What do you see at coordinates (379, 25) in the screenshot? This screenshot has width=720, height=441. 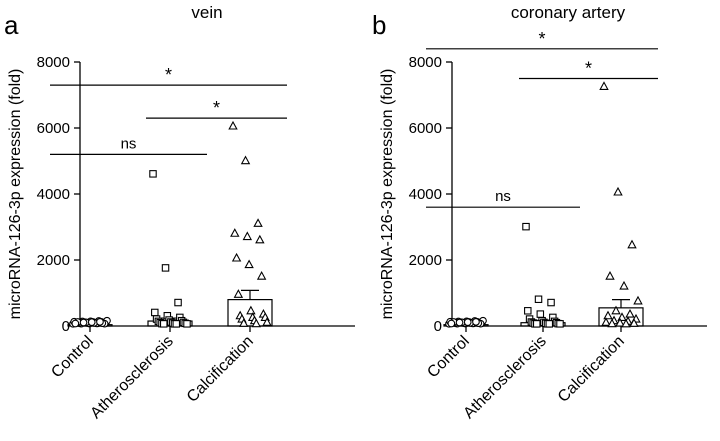 I see `panel-label: b` at bounding box center [379, 25].